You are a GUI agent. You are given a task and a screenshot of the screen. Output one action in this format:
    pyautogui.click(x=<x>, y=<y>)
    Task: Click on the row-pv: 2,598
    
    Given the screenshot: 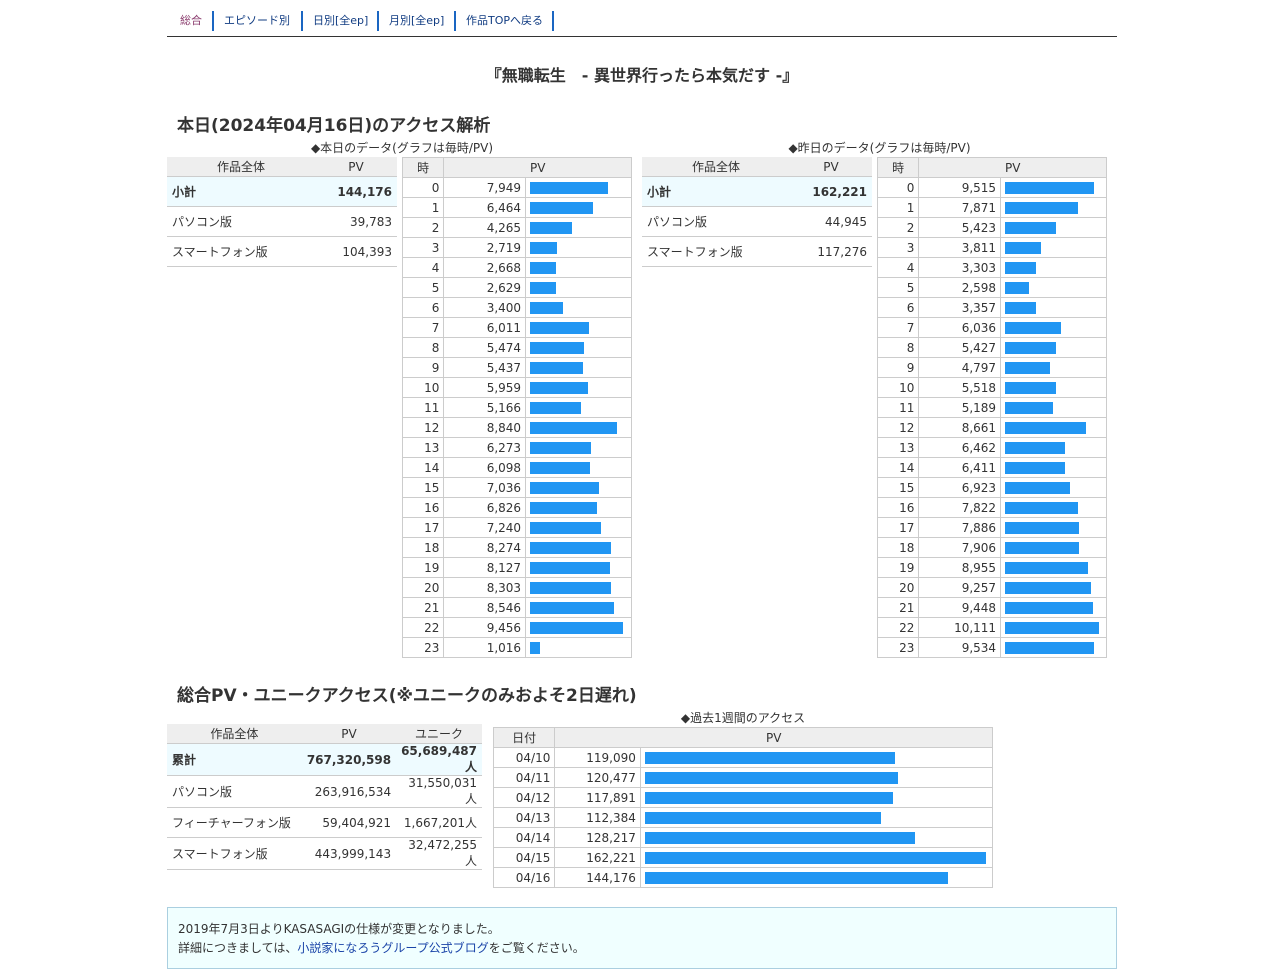 What is the action you would take?
    pyautogui.click(x=960, y=287)
    